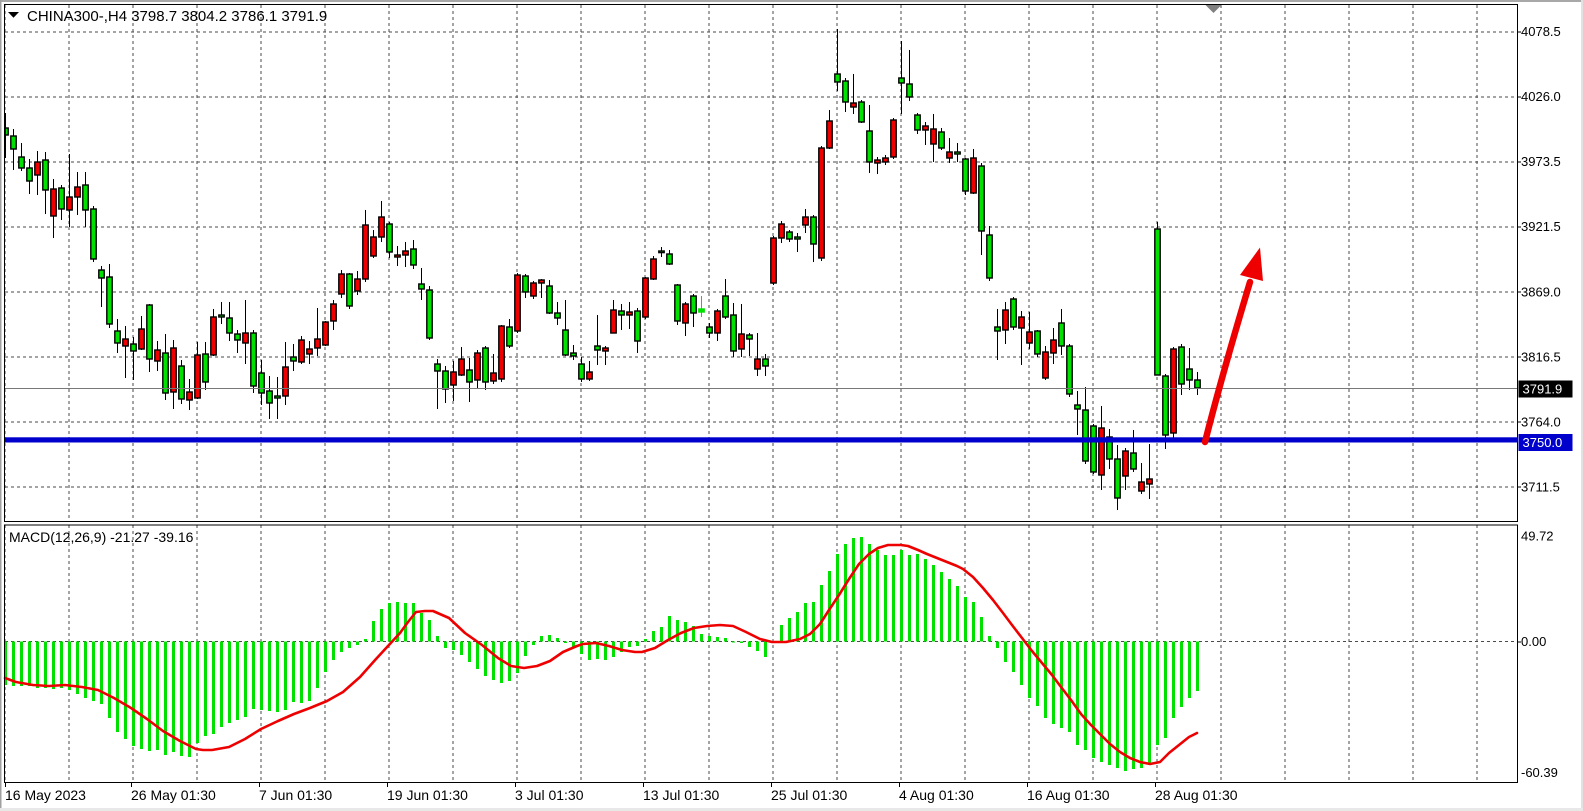 The height and width of the screenshot is (811, 1583). I want to click on svg-text: -60.39, so click(1539, 772).